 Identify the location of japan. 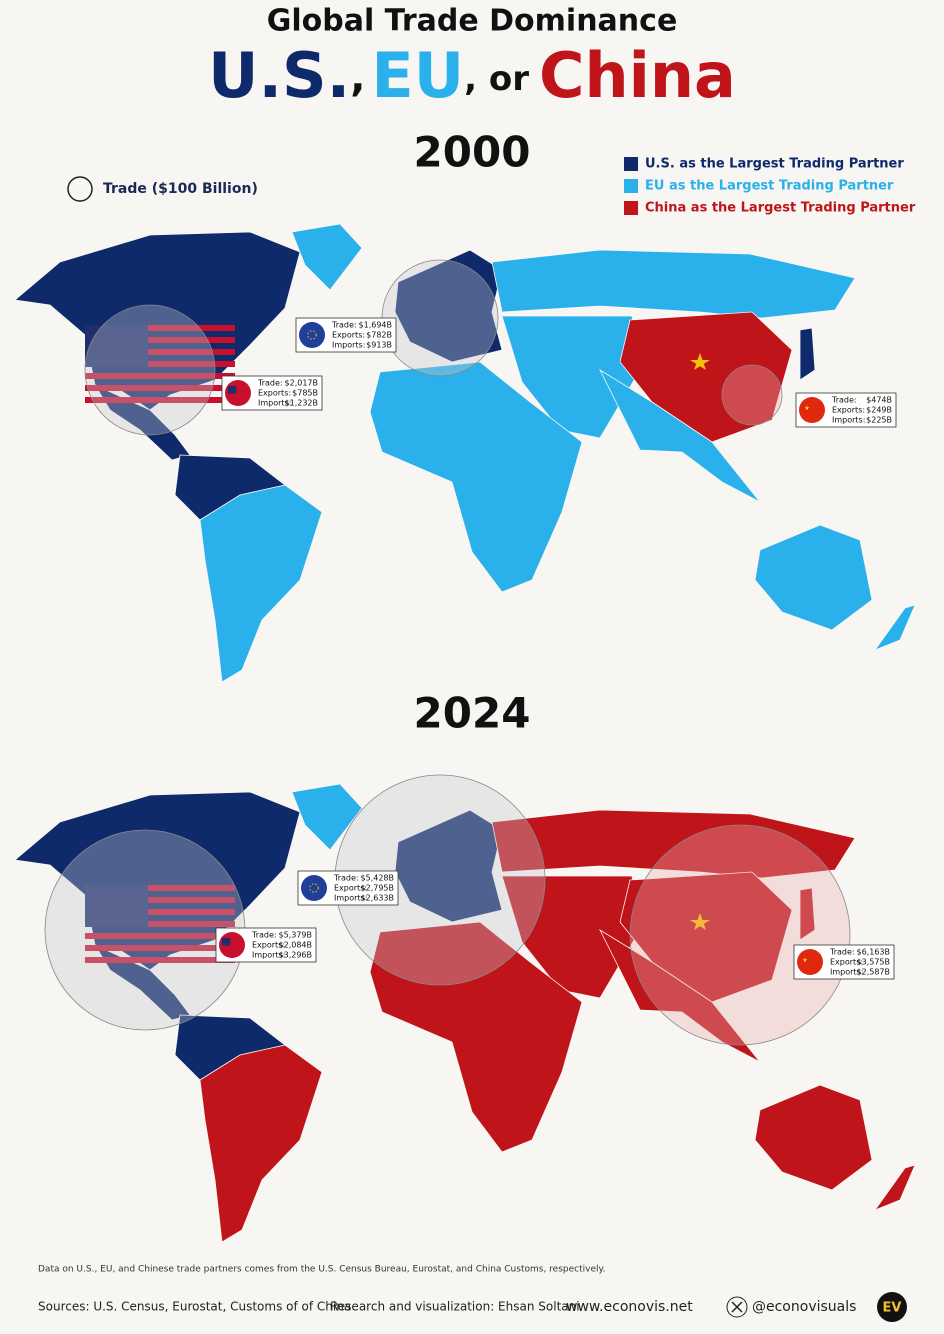
(807, 914).